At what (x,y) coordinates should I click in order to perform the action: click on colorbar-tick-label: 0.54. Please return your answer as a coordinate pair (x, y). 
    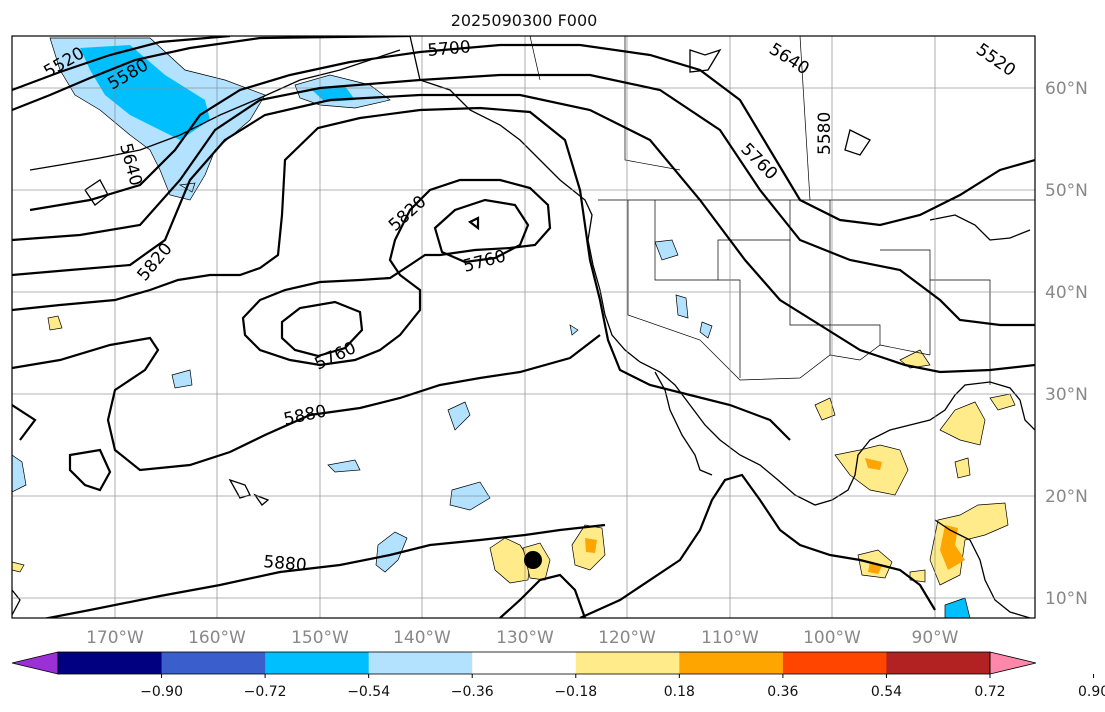
    Looking at the image, I should click on (886, 692).